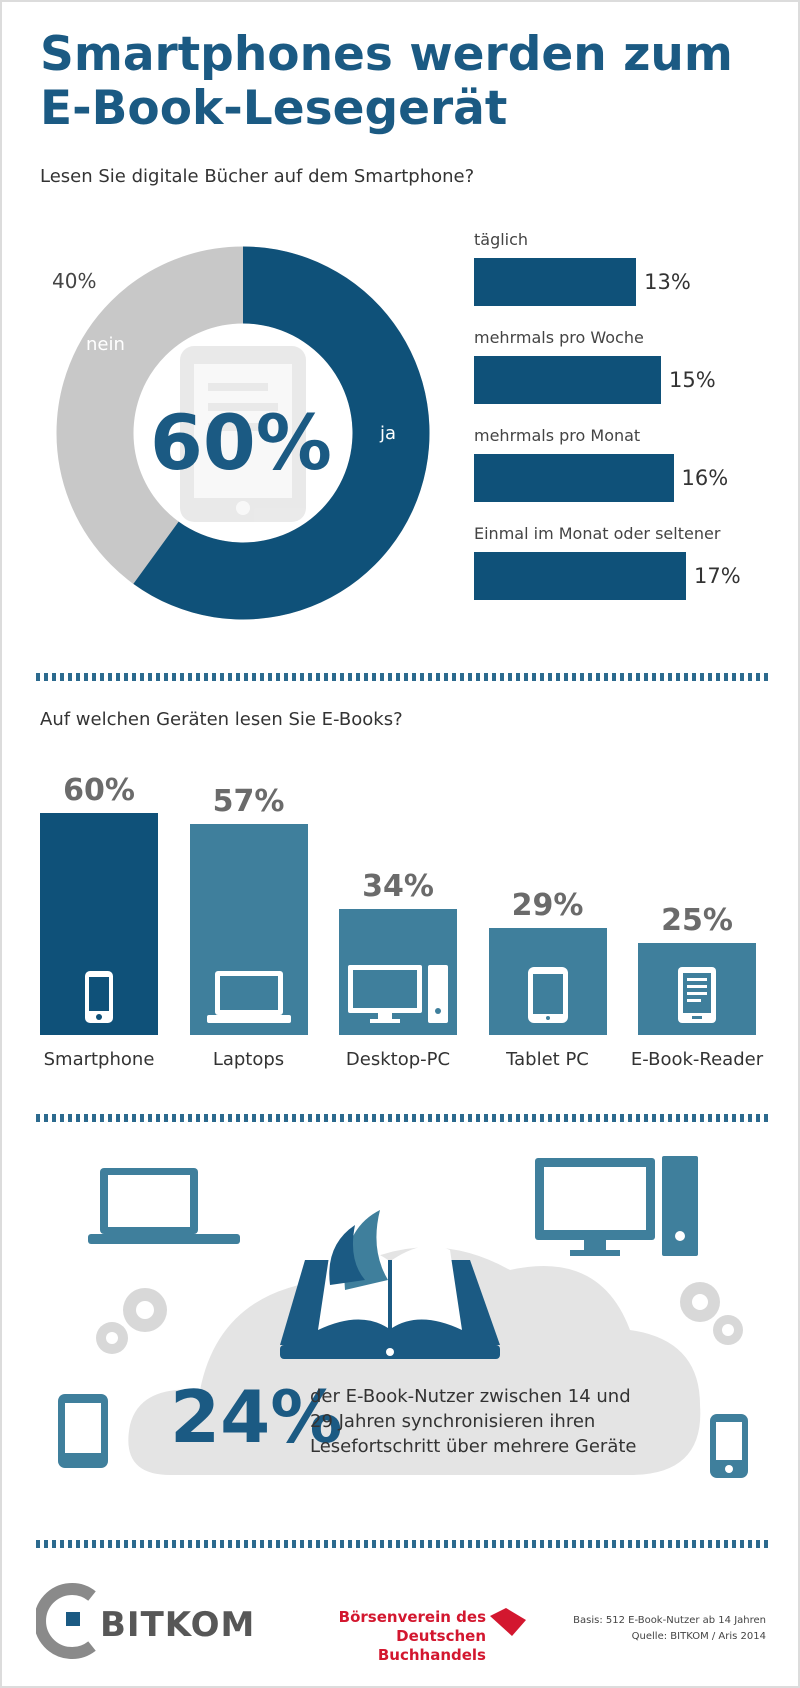 Image resolution: width=800 pixels, height=1688 pixels. What do you see at coordinates (99, 790) in the screenshot?
I see `device-bar-value: 60%` at bounding box center [99, 790].